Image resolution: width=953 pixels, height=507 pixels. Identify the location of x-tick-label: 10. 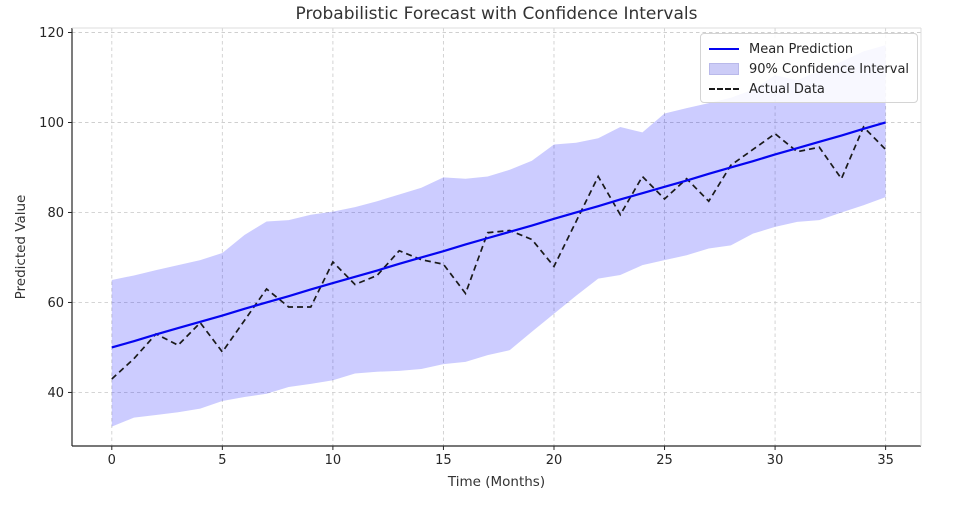
(333, 460).